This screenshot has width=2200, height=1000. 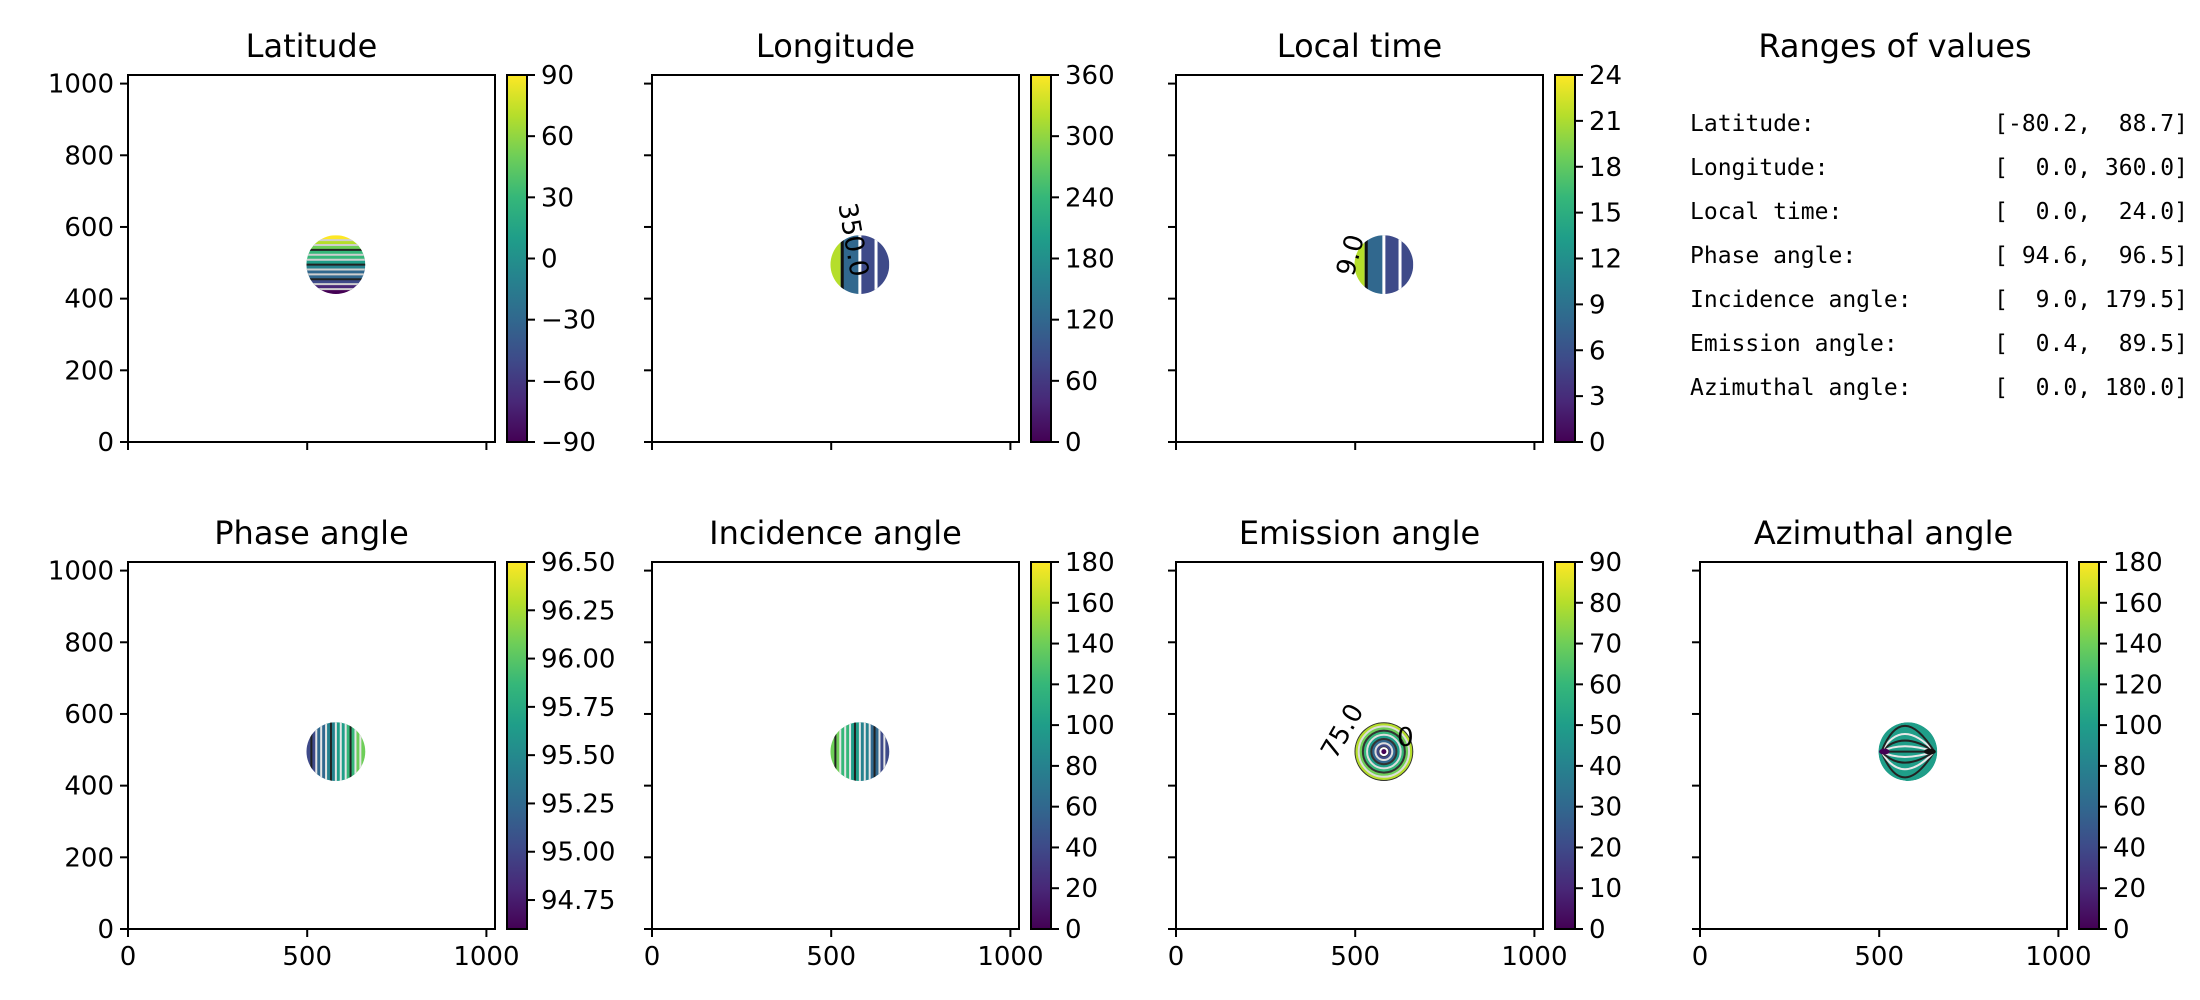 What do you see at coordinates (578, 853) in the screenshot?
I see `colorbar-tick-label: 95.00` at bounding box center [578, 853].